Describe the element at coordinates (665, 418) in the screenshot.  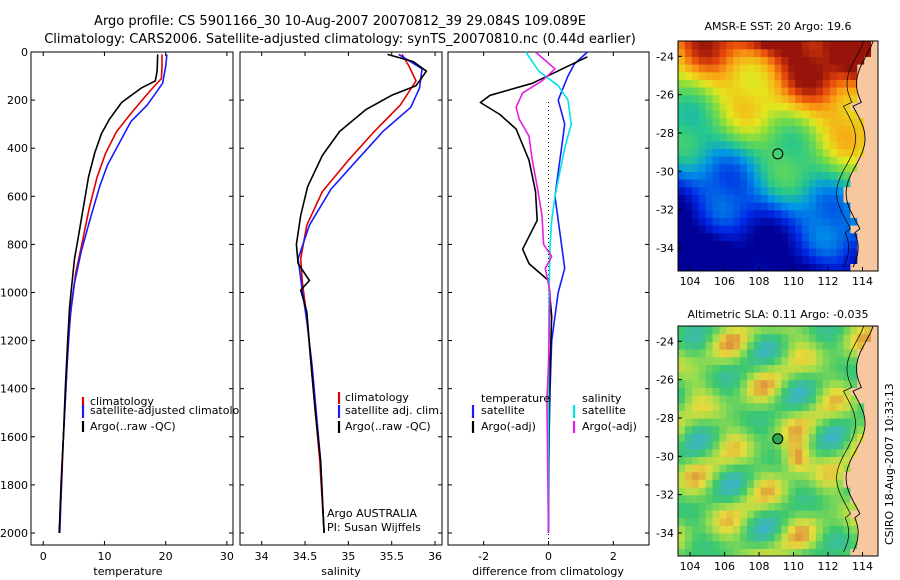
I see `lat-tick-label: -28` at that location.